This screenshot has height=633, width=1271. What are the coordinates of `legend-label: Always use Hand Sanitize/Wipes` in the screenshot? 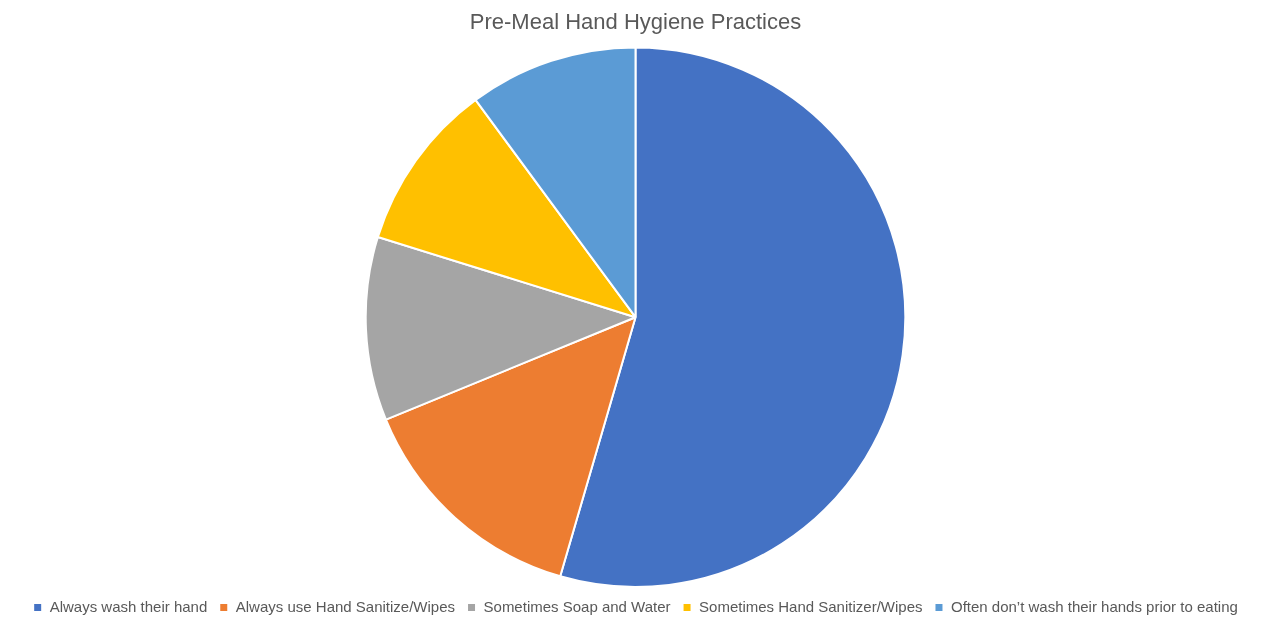 It's located at (345, 606).